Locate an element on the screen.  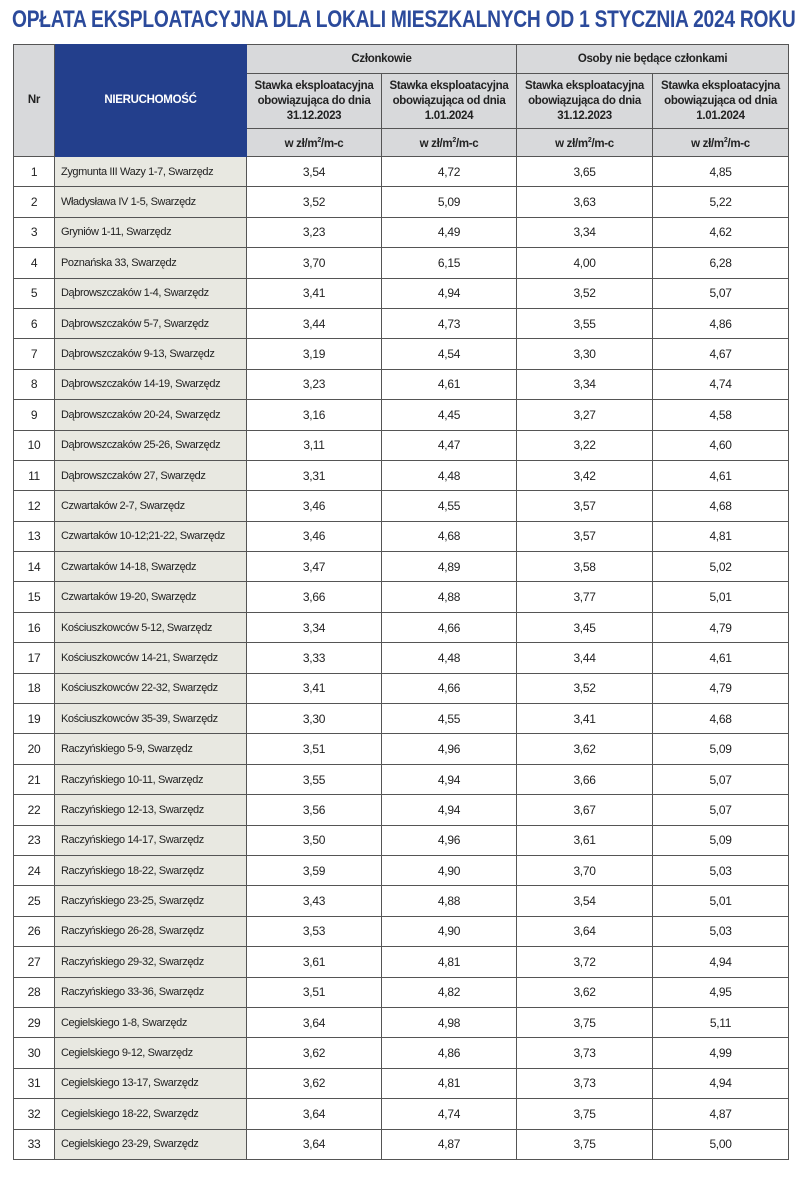
cell-property: Raczyńskiego 12-13, Swarzędz is located at coordinates (150, 810).